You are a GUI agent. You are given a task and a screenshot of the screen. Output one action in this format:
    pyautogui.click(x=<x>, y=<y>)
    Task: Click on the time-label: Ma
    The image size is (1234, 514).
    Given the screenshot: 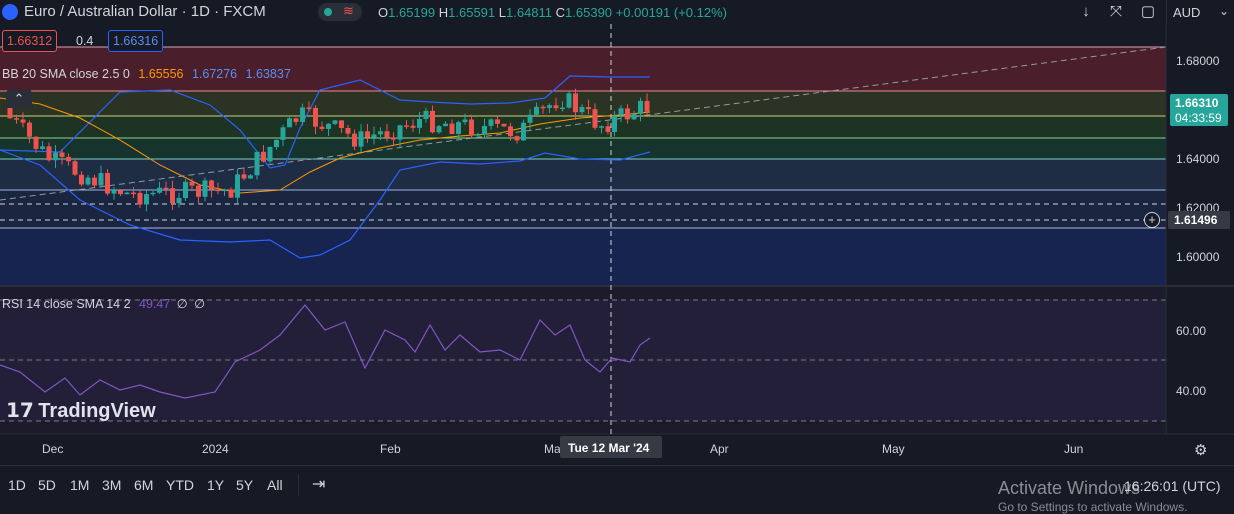 What is the action you would take?
    pyautogui.click(x=552, y=449)
    